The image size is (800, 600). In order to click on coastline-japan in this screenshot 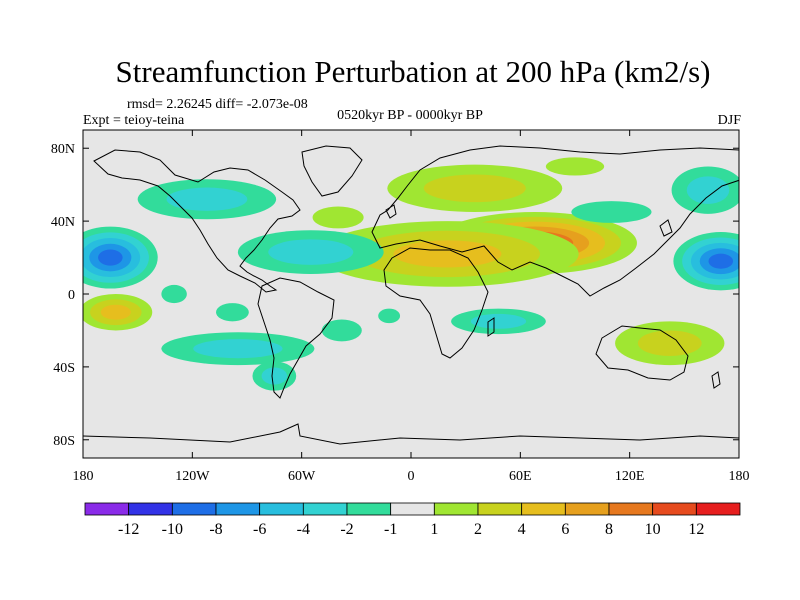, I will do `click(666, 228)`.